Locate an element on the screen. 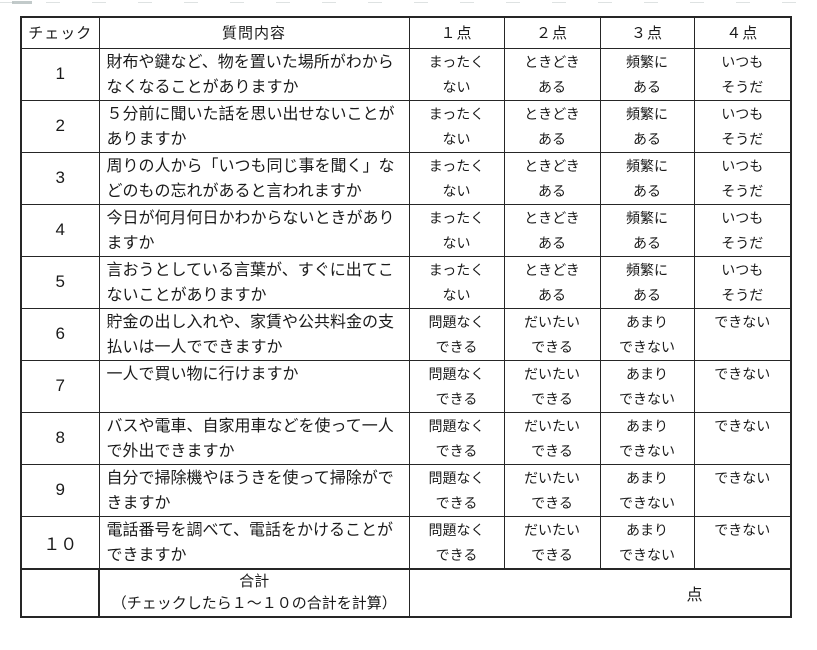 Image resolution: width=817 pixels, height=650 pixels. row-number: 9 is located at coordinates (60, 490).